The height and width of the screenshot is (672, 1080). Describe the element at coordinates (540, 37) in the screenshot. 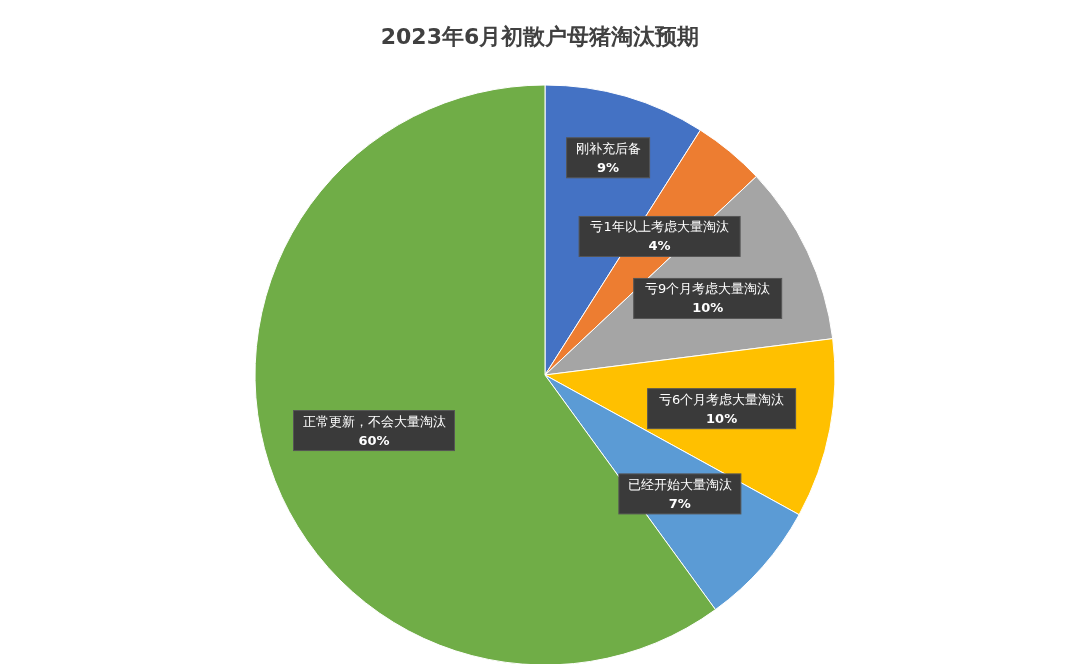

I see `chart-title: 2023年6月初散户母猪淘汰预期` at that location.